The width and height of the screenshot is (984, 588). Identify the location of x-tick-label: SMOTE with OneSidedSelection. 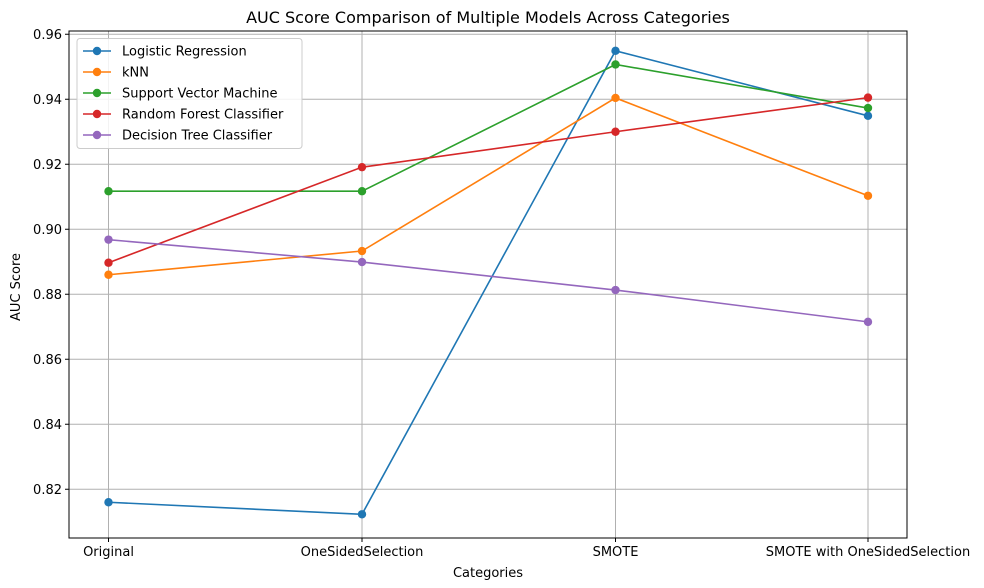
(868, 552).